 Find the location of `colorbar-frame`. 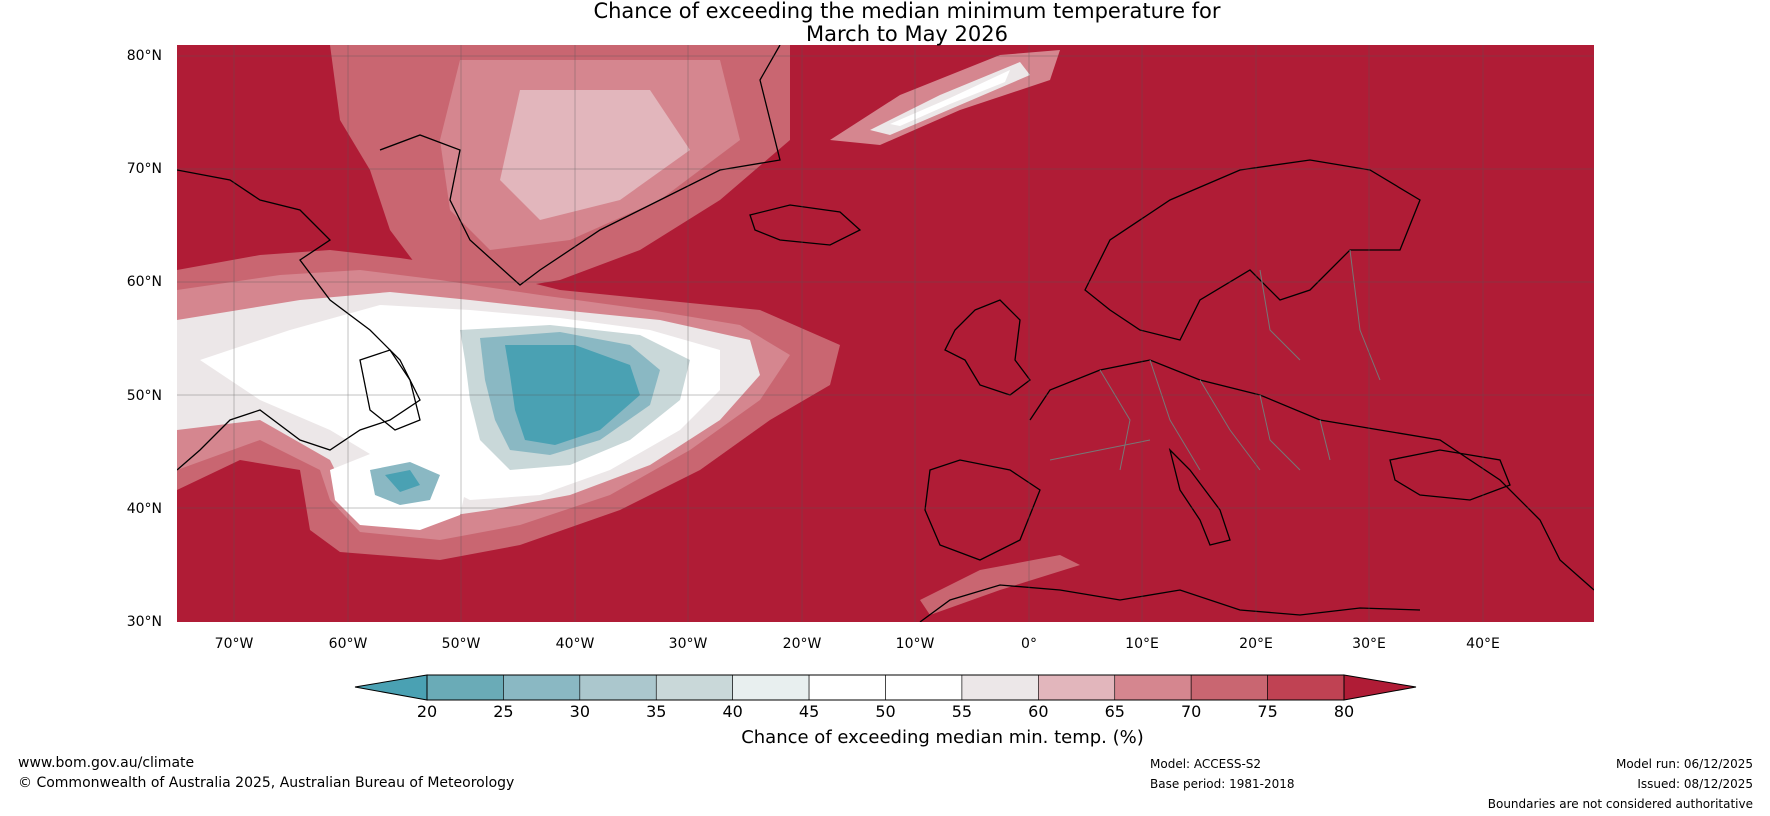

colorbar-frame is located at coordinates (885, 687).